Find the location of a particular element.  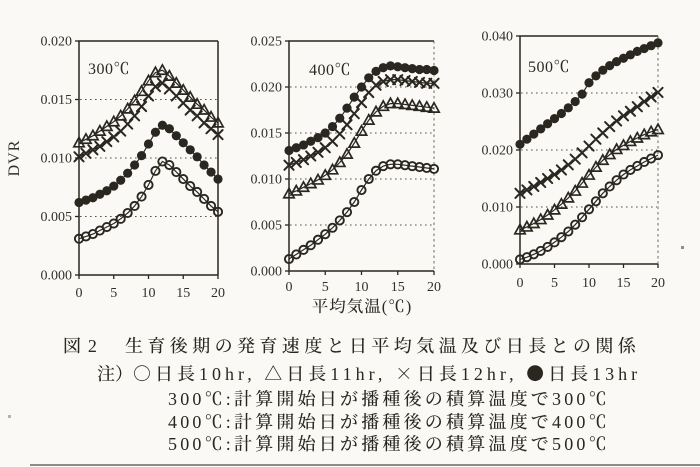

series-cross is located at coordinates (148, 120).